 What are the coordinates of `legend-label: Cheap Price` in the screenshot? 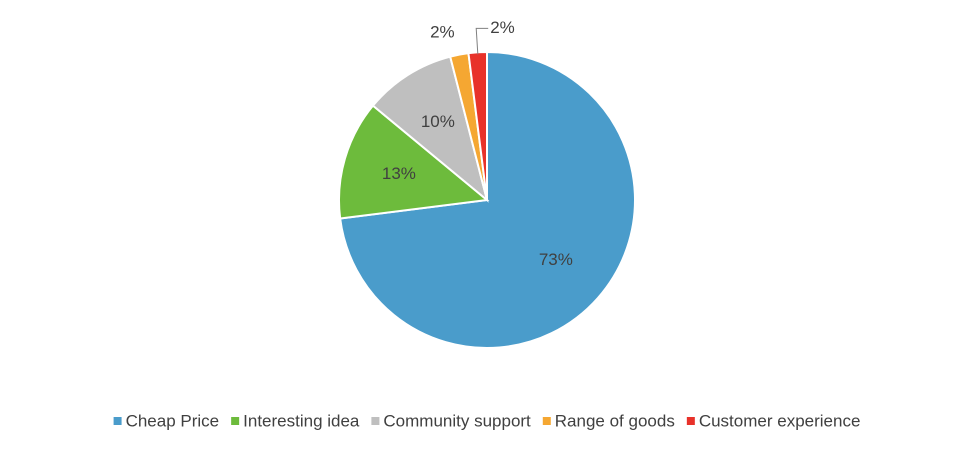 It's located at (173, 420).